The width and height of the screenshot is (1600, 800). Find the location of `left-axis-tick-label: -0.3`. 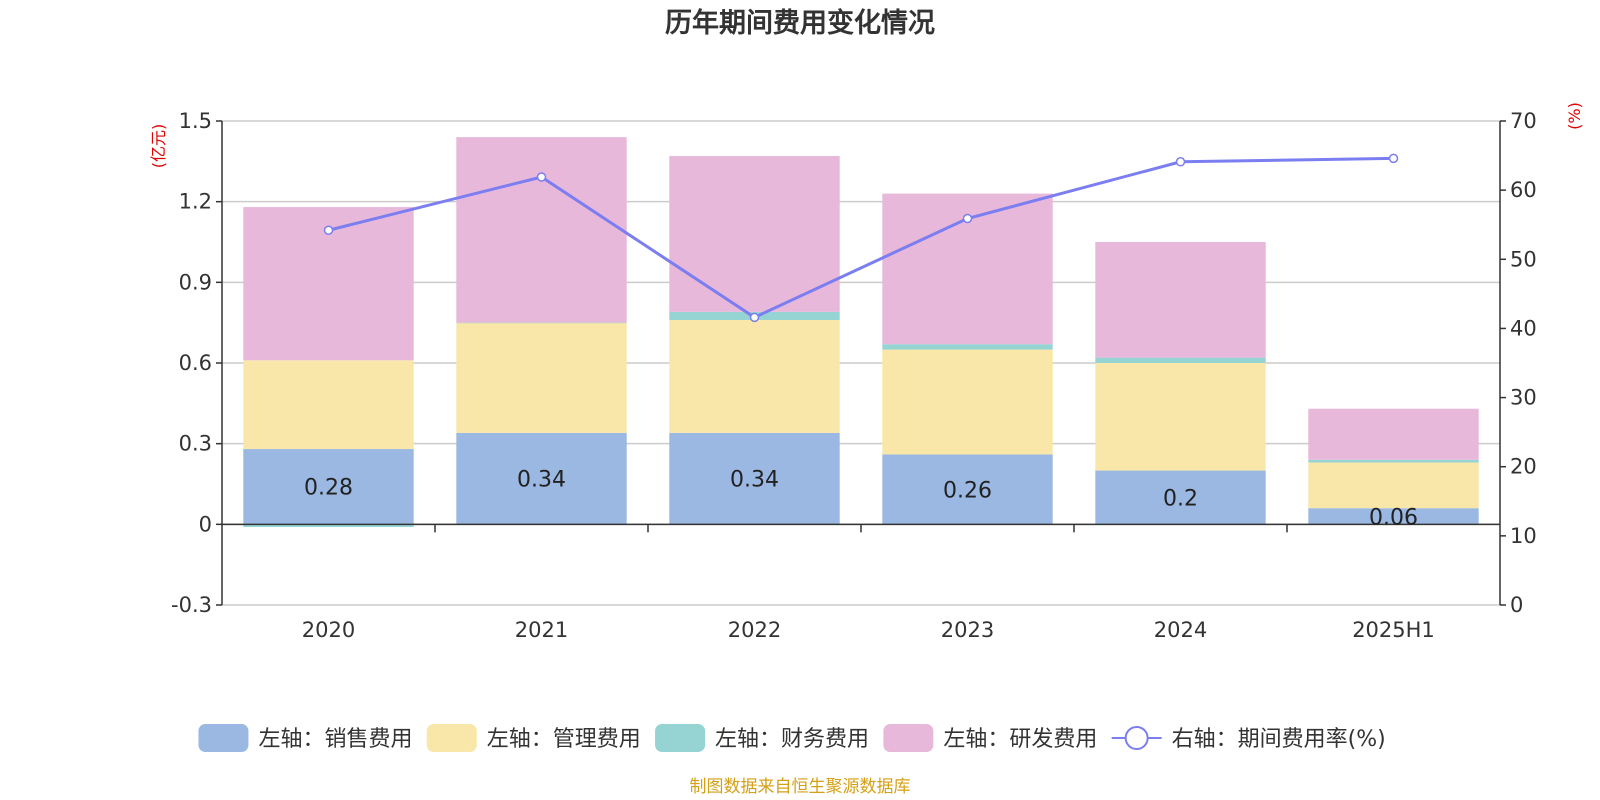

left-axis-tick-label: -0.3 is located at coordinates (191, 605).